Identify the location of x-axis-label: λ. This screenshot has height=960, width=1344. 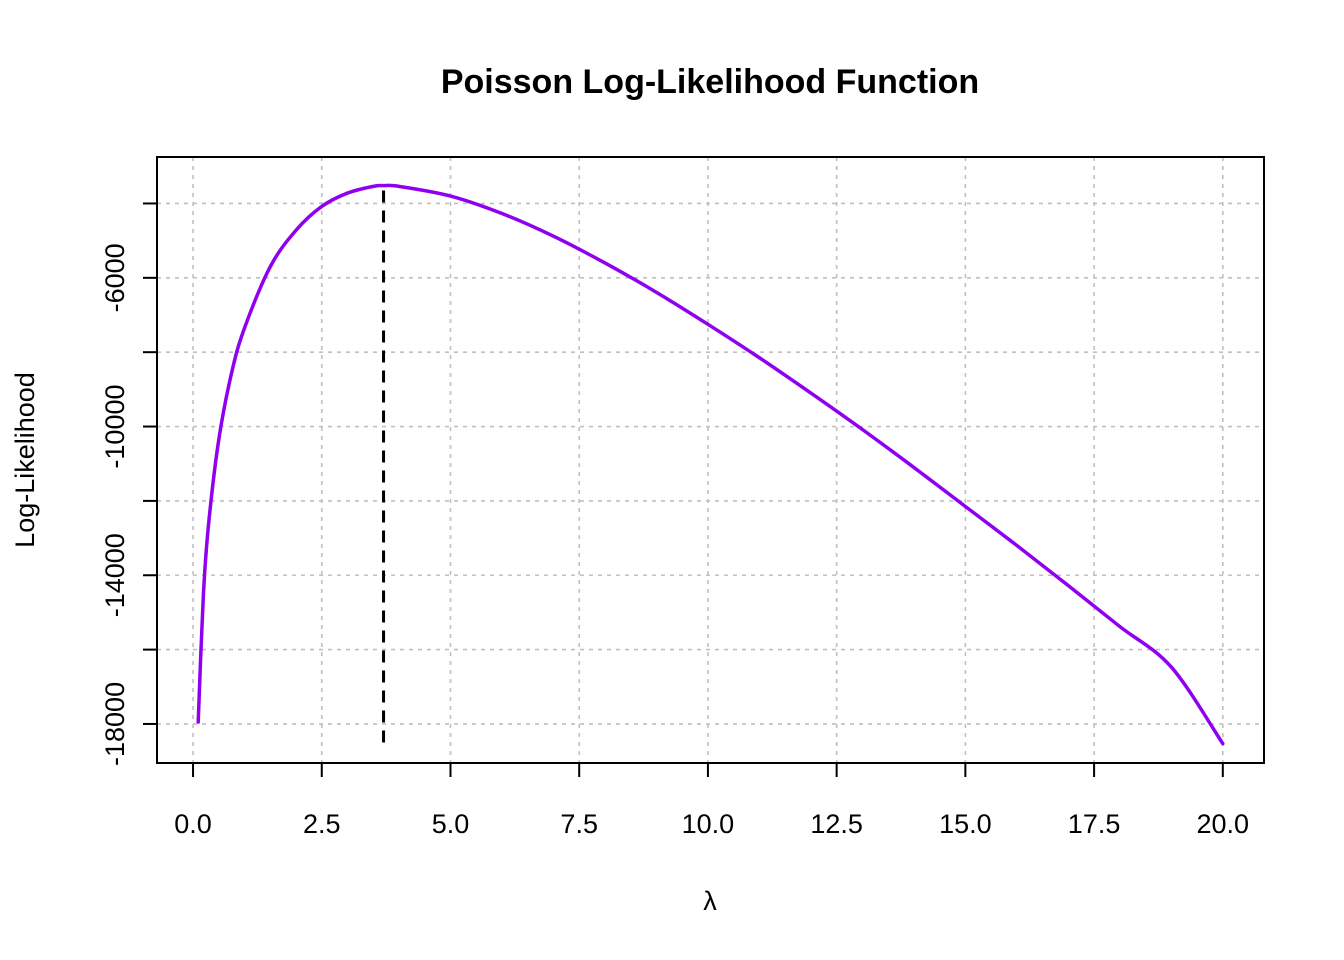
(710, 901).